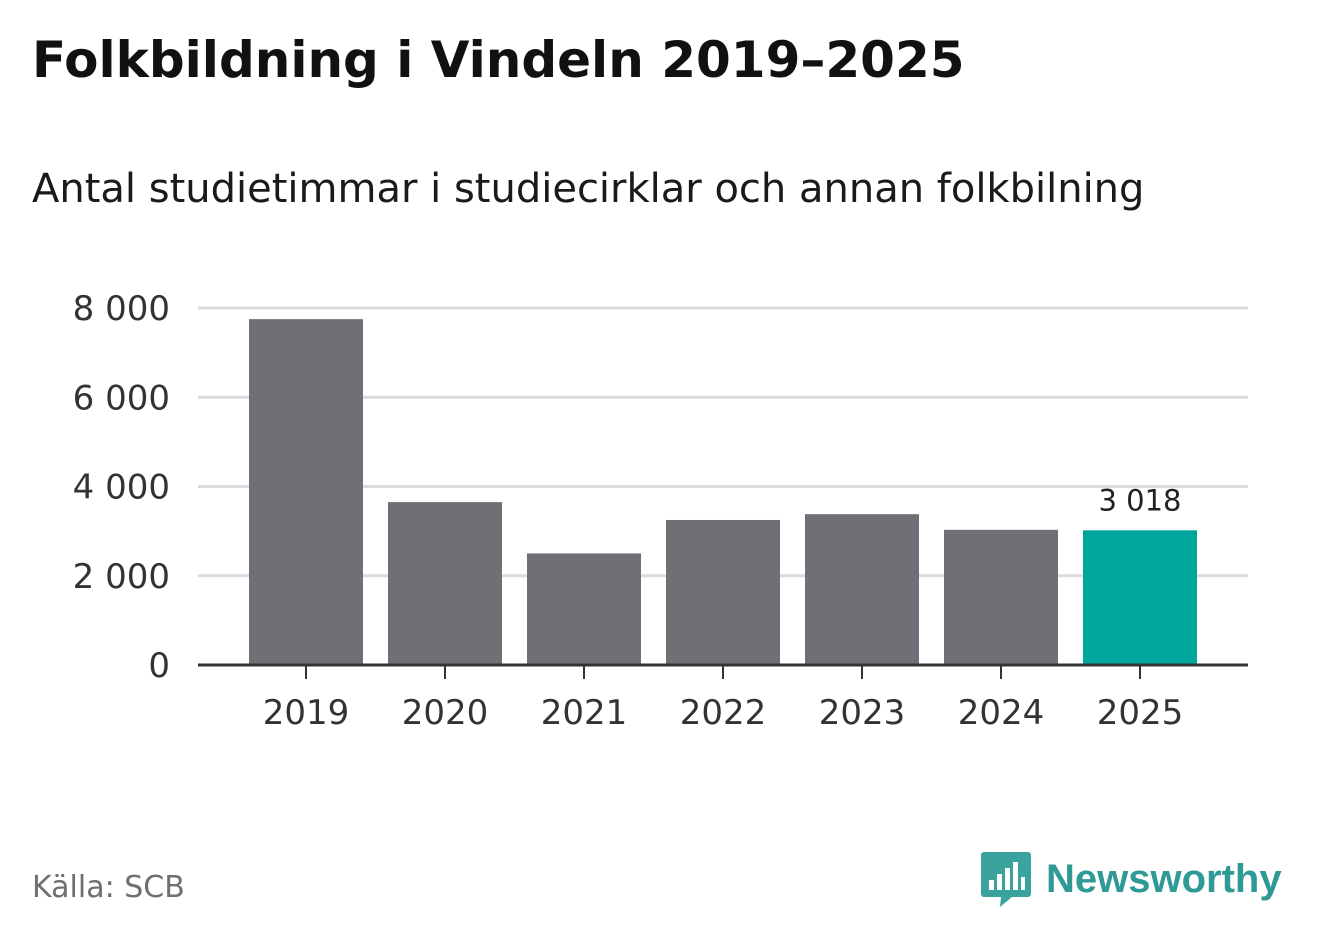 The width and height of the screenshot is (1322, 939). I want to click on newsworthy-logo-icon, so click(1006, 879).